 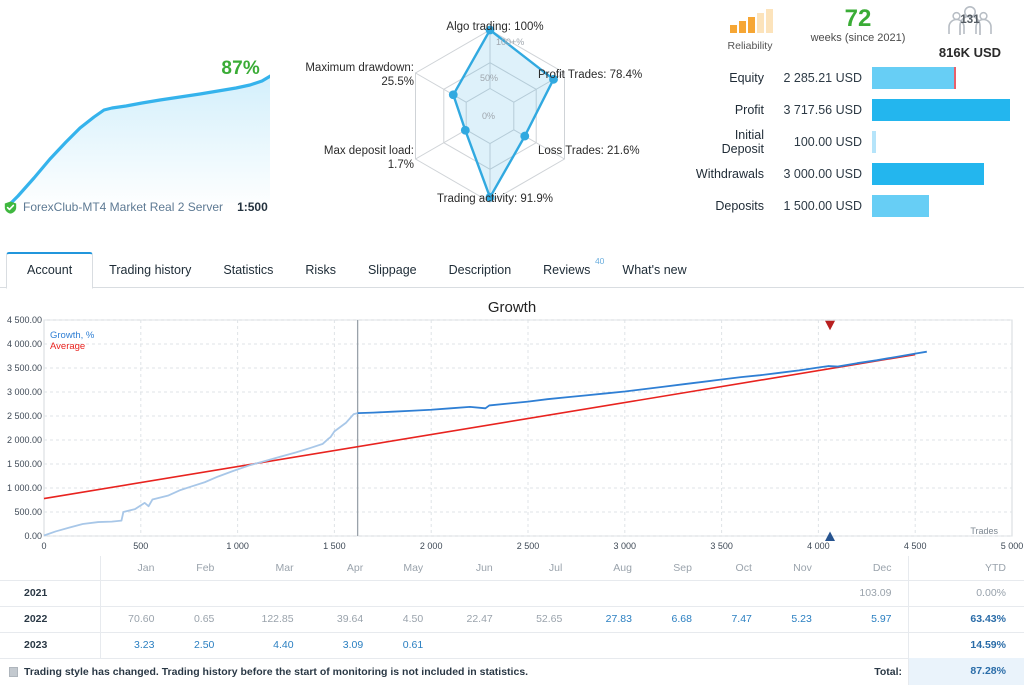 I want to click on month-value: 3.09, so click(x=344, y=645).